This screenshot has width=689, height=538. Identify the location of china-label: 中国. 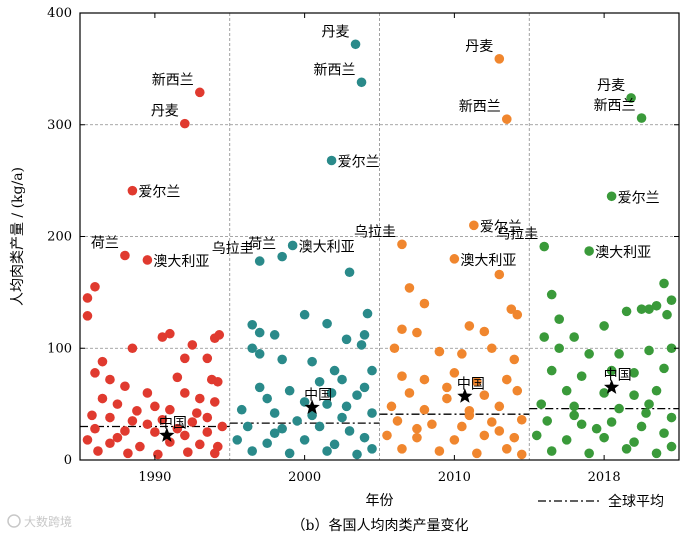
(318, 395).